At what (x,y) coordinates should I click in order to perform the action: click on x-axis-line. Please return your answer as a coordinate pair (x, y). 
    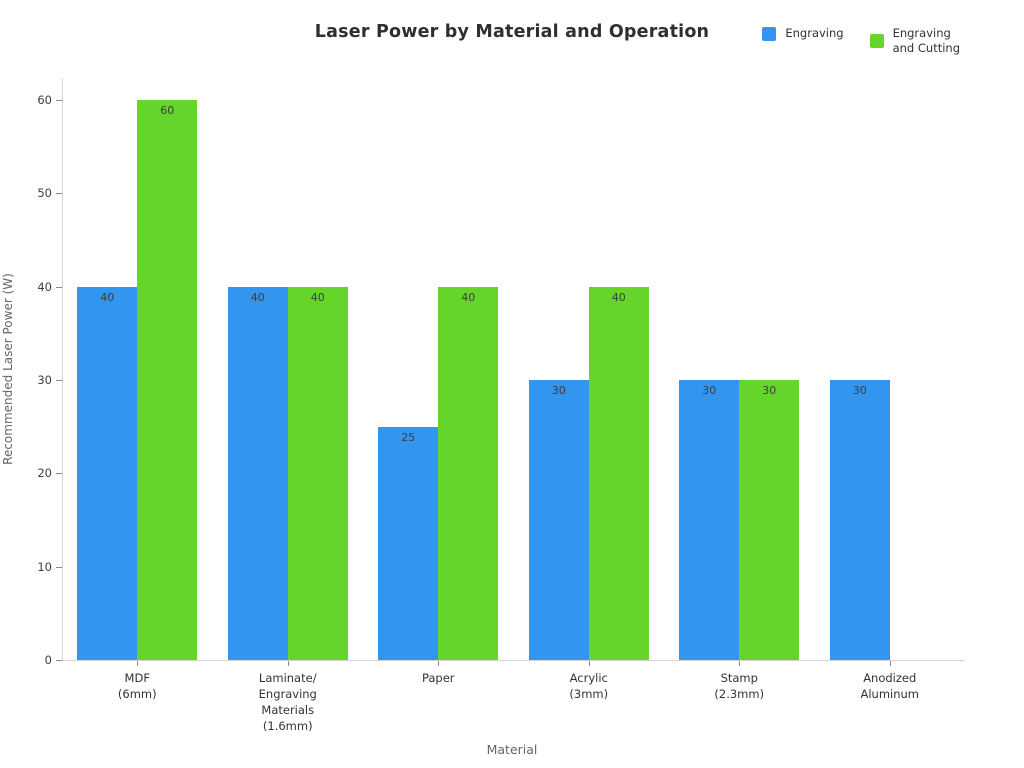
    Looking at the image, I should click on (513, 660).